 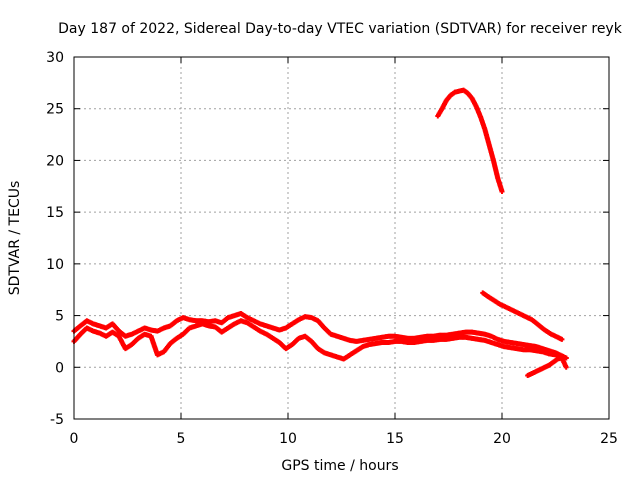 I want to click on series-late-rise, so click(x=547, y=367).